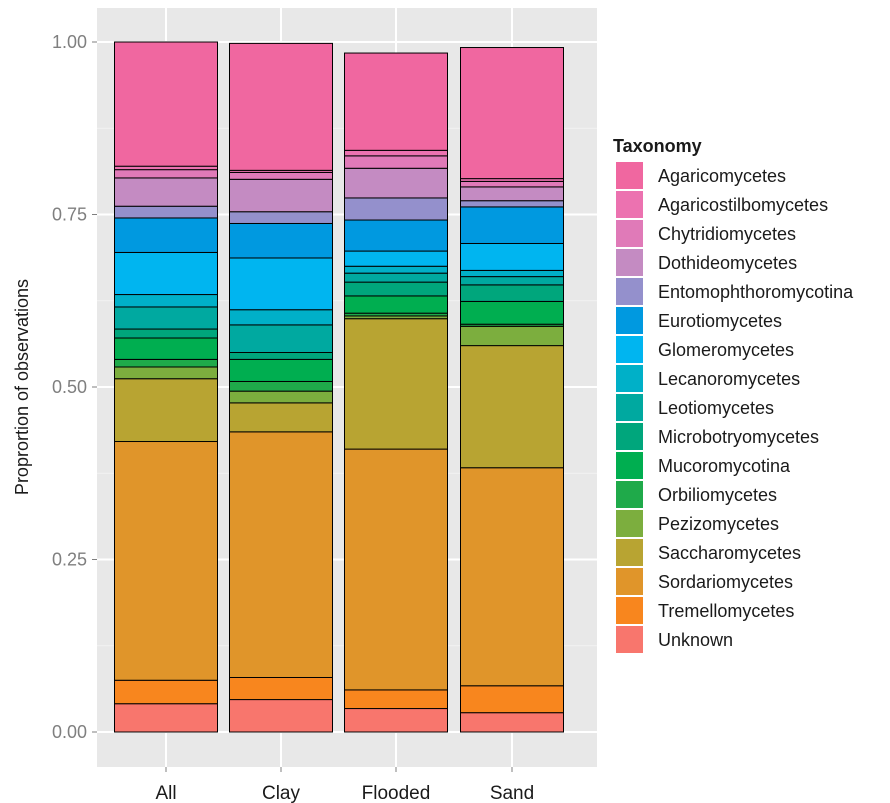  I want to click on x-tick-label: Flooded, so click(396, 793).